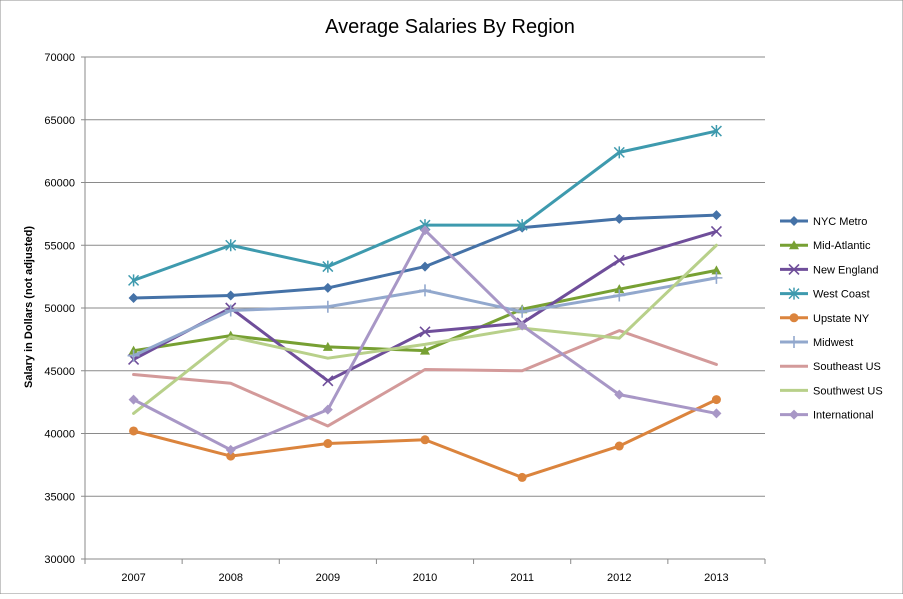 The width and height of the screenshot is (903, 599). Describe the element at coordinates (425, 316) in the screenshot. I see `series-midwest` at that location.